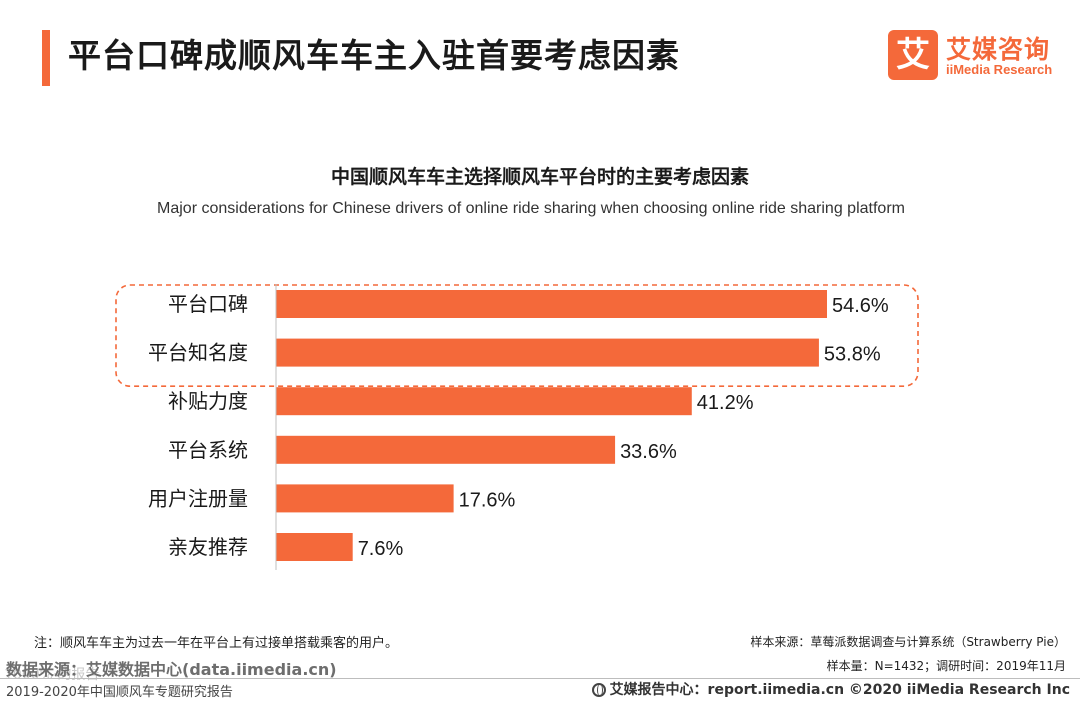 The image size is (1080, 702). I want to click on sample-size: 样本量：N=1432；调研时间：2019年11月, so click(946, 666).